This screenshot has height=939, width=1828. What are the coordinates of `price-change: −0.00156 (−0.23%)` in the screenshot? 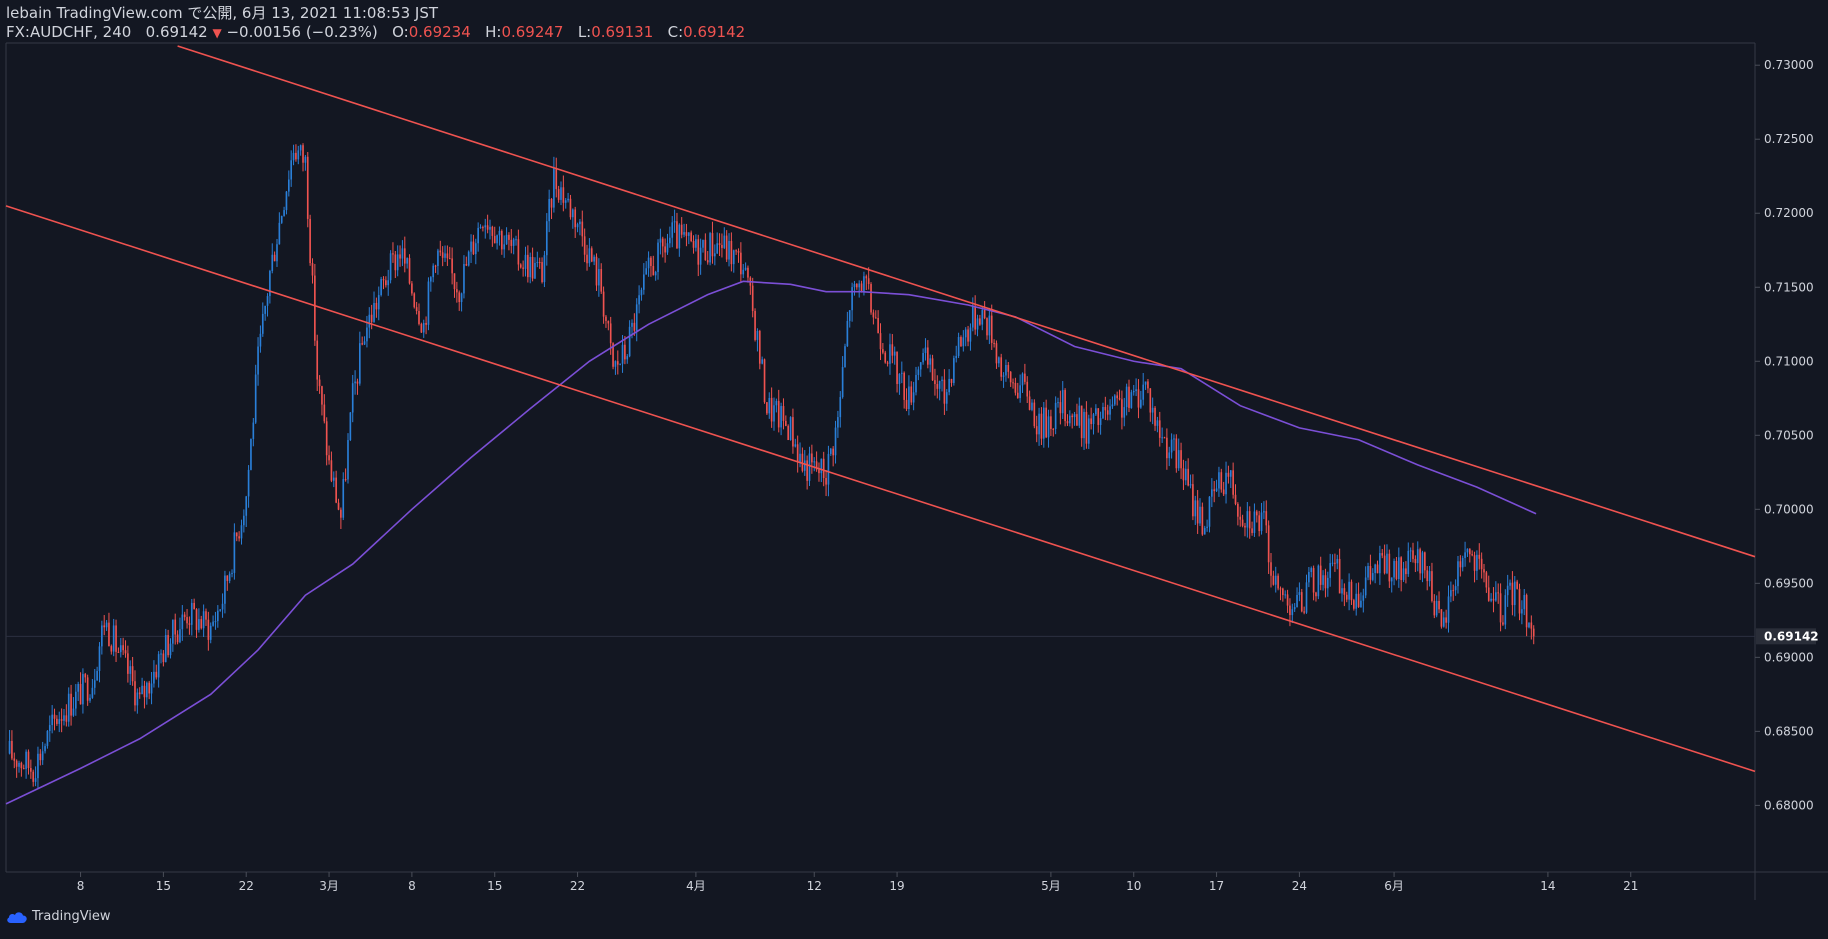 It's located at (302, 32).